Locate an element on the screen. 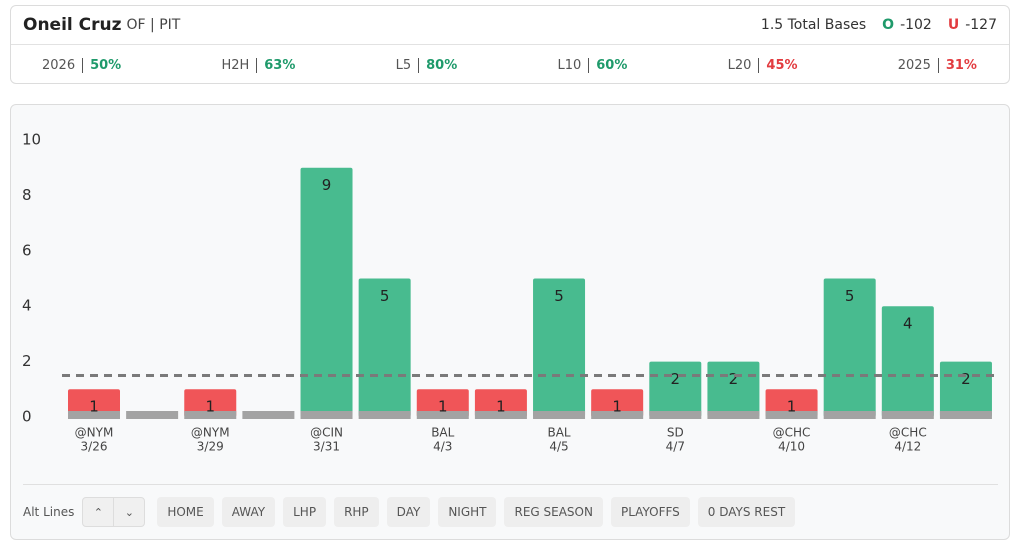 The width and height of the screenshot is (1024, 554). filter-button: HOME is located at coordinates (185, 512).